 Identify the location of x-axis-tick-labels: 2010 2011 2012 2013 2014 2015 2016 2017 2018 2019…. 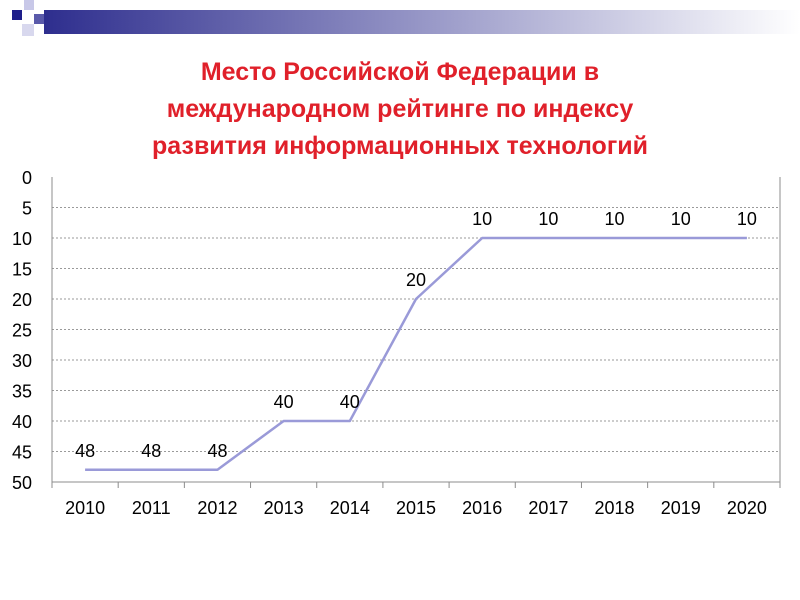
(416, 508).